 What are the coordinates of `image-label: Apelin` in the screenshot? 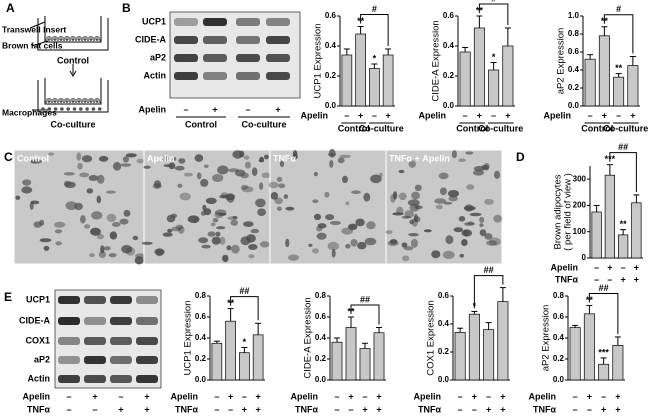 It's located at (161, 158).